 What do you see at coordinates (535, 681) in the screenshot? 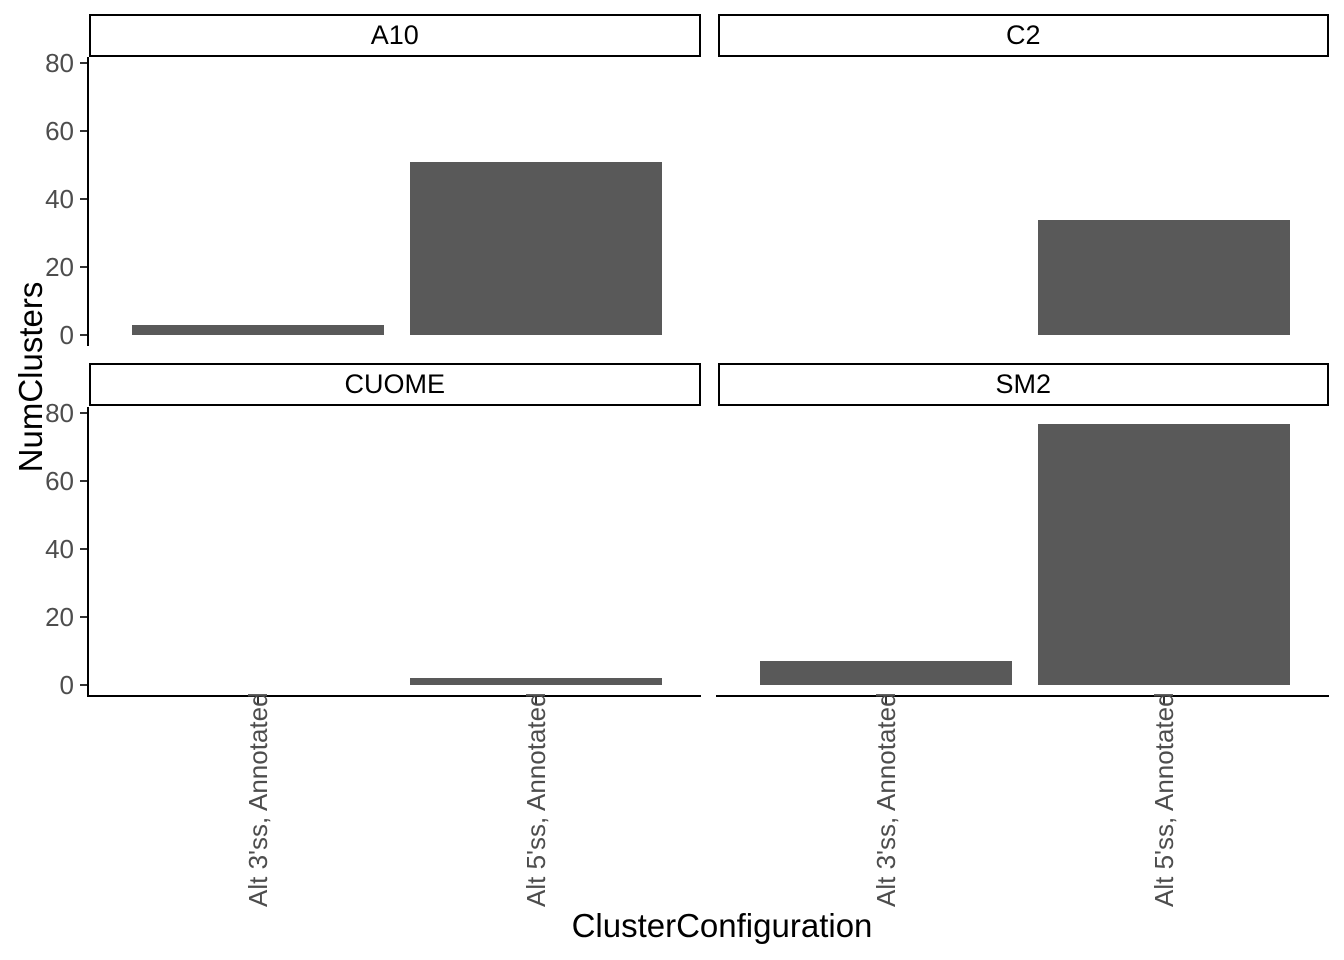
I see `bar-cuome-alt5ss` at bounding box center [535, 681].